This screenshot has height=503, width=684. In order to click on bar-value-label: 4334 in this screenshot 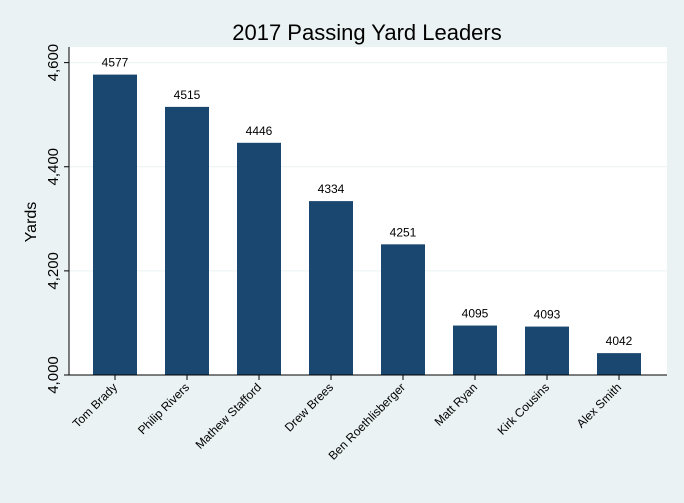, I will do `click(331, 189)`.